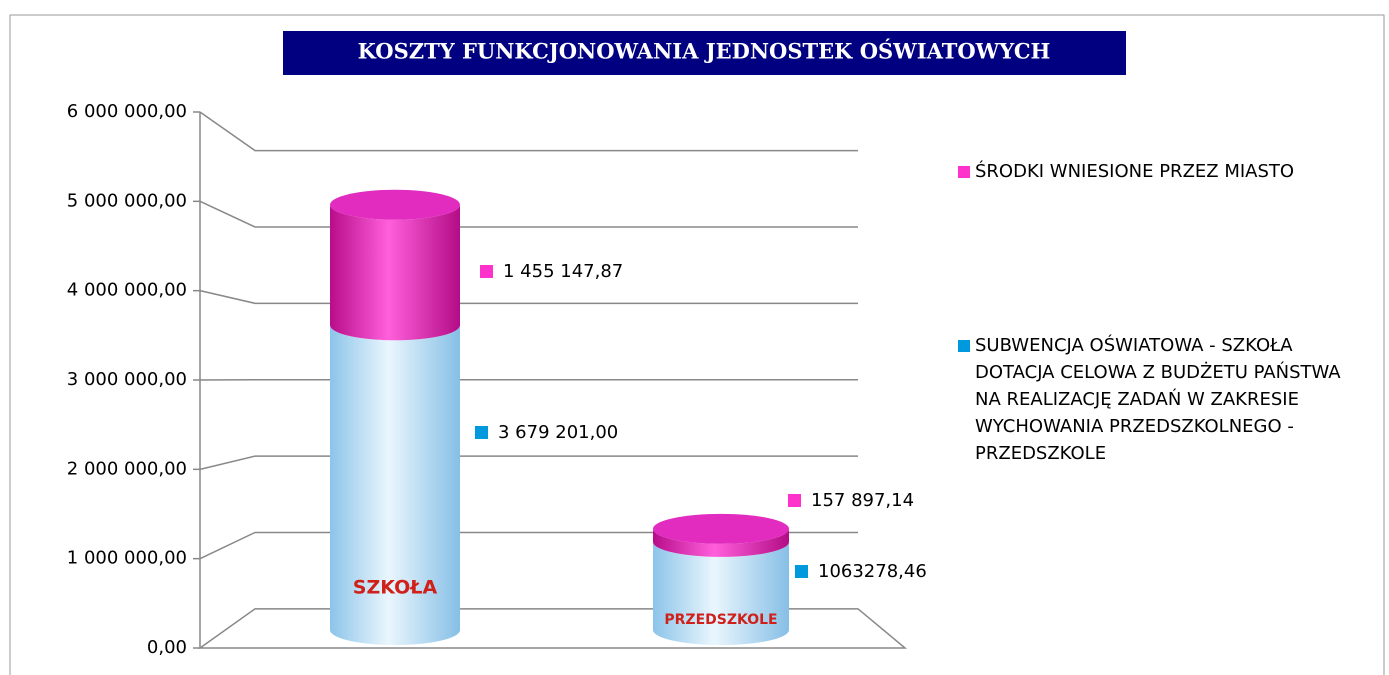 This screenshot has height=675, width=1389. What do you see at coordinates (862, 500) in the screenshot?
I see `value-label: 157 897,14` at bounding box center [862, 500].